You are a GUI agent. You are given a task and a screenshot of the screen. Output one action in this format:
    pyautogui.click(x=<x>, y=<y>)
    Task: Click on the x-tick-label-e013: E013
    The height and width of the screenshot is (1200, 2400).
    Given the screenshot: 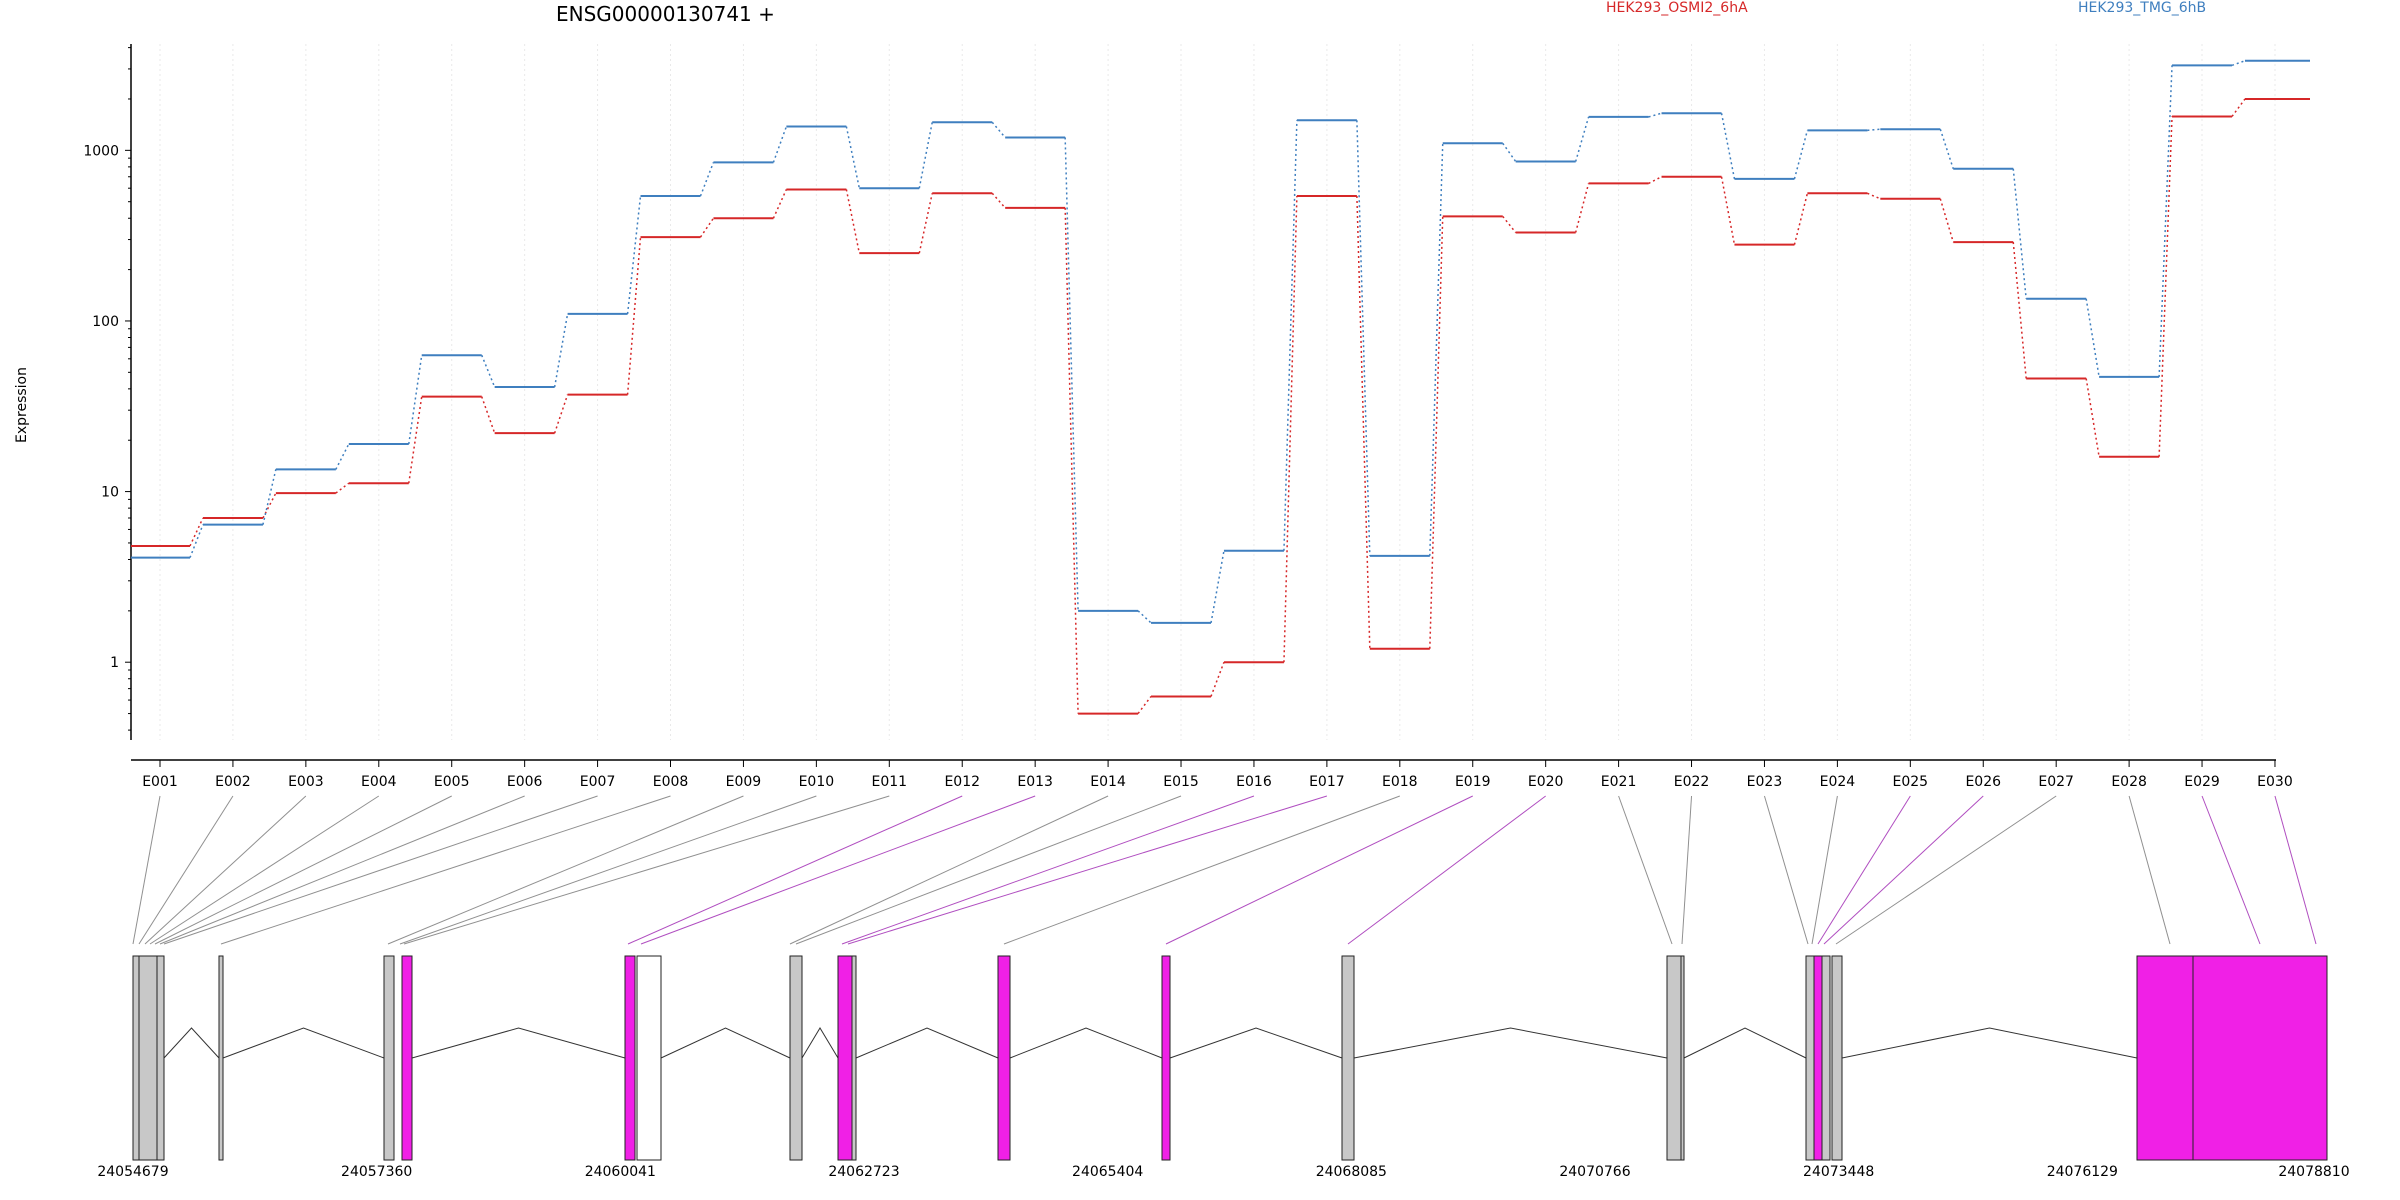 What is the action you would take?
    pyautogui.click(x=1035, y=782)
    